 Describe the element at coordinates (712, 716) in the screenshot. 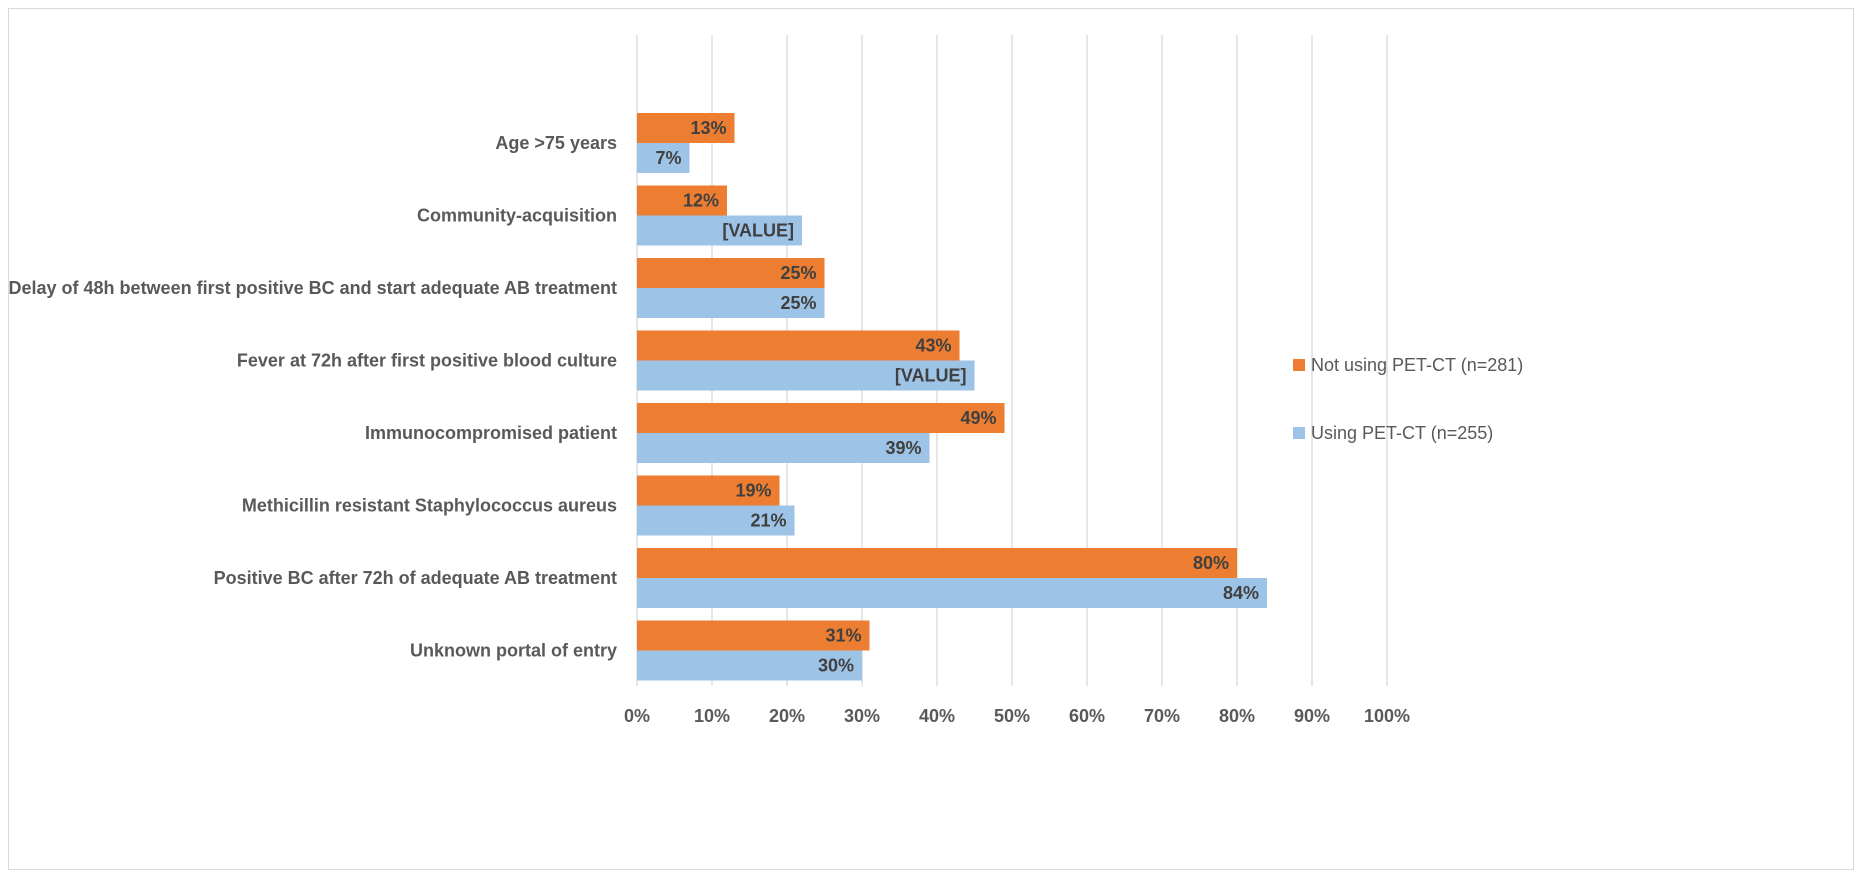

I see `x-tick-label: 10%` at that location.